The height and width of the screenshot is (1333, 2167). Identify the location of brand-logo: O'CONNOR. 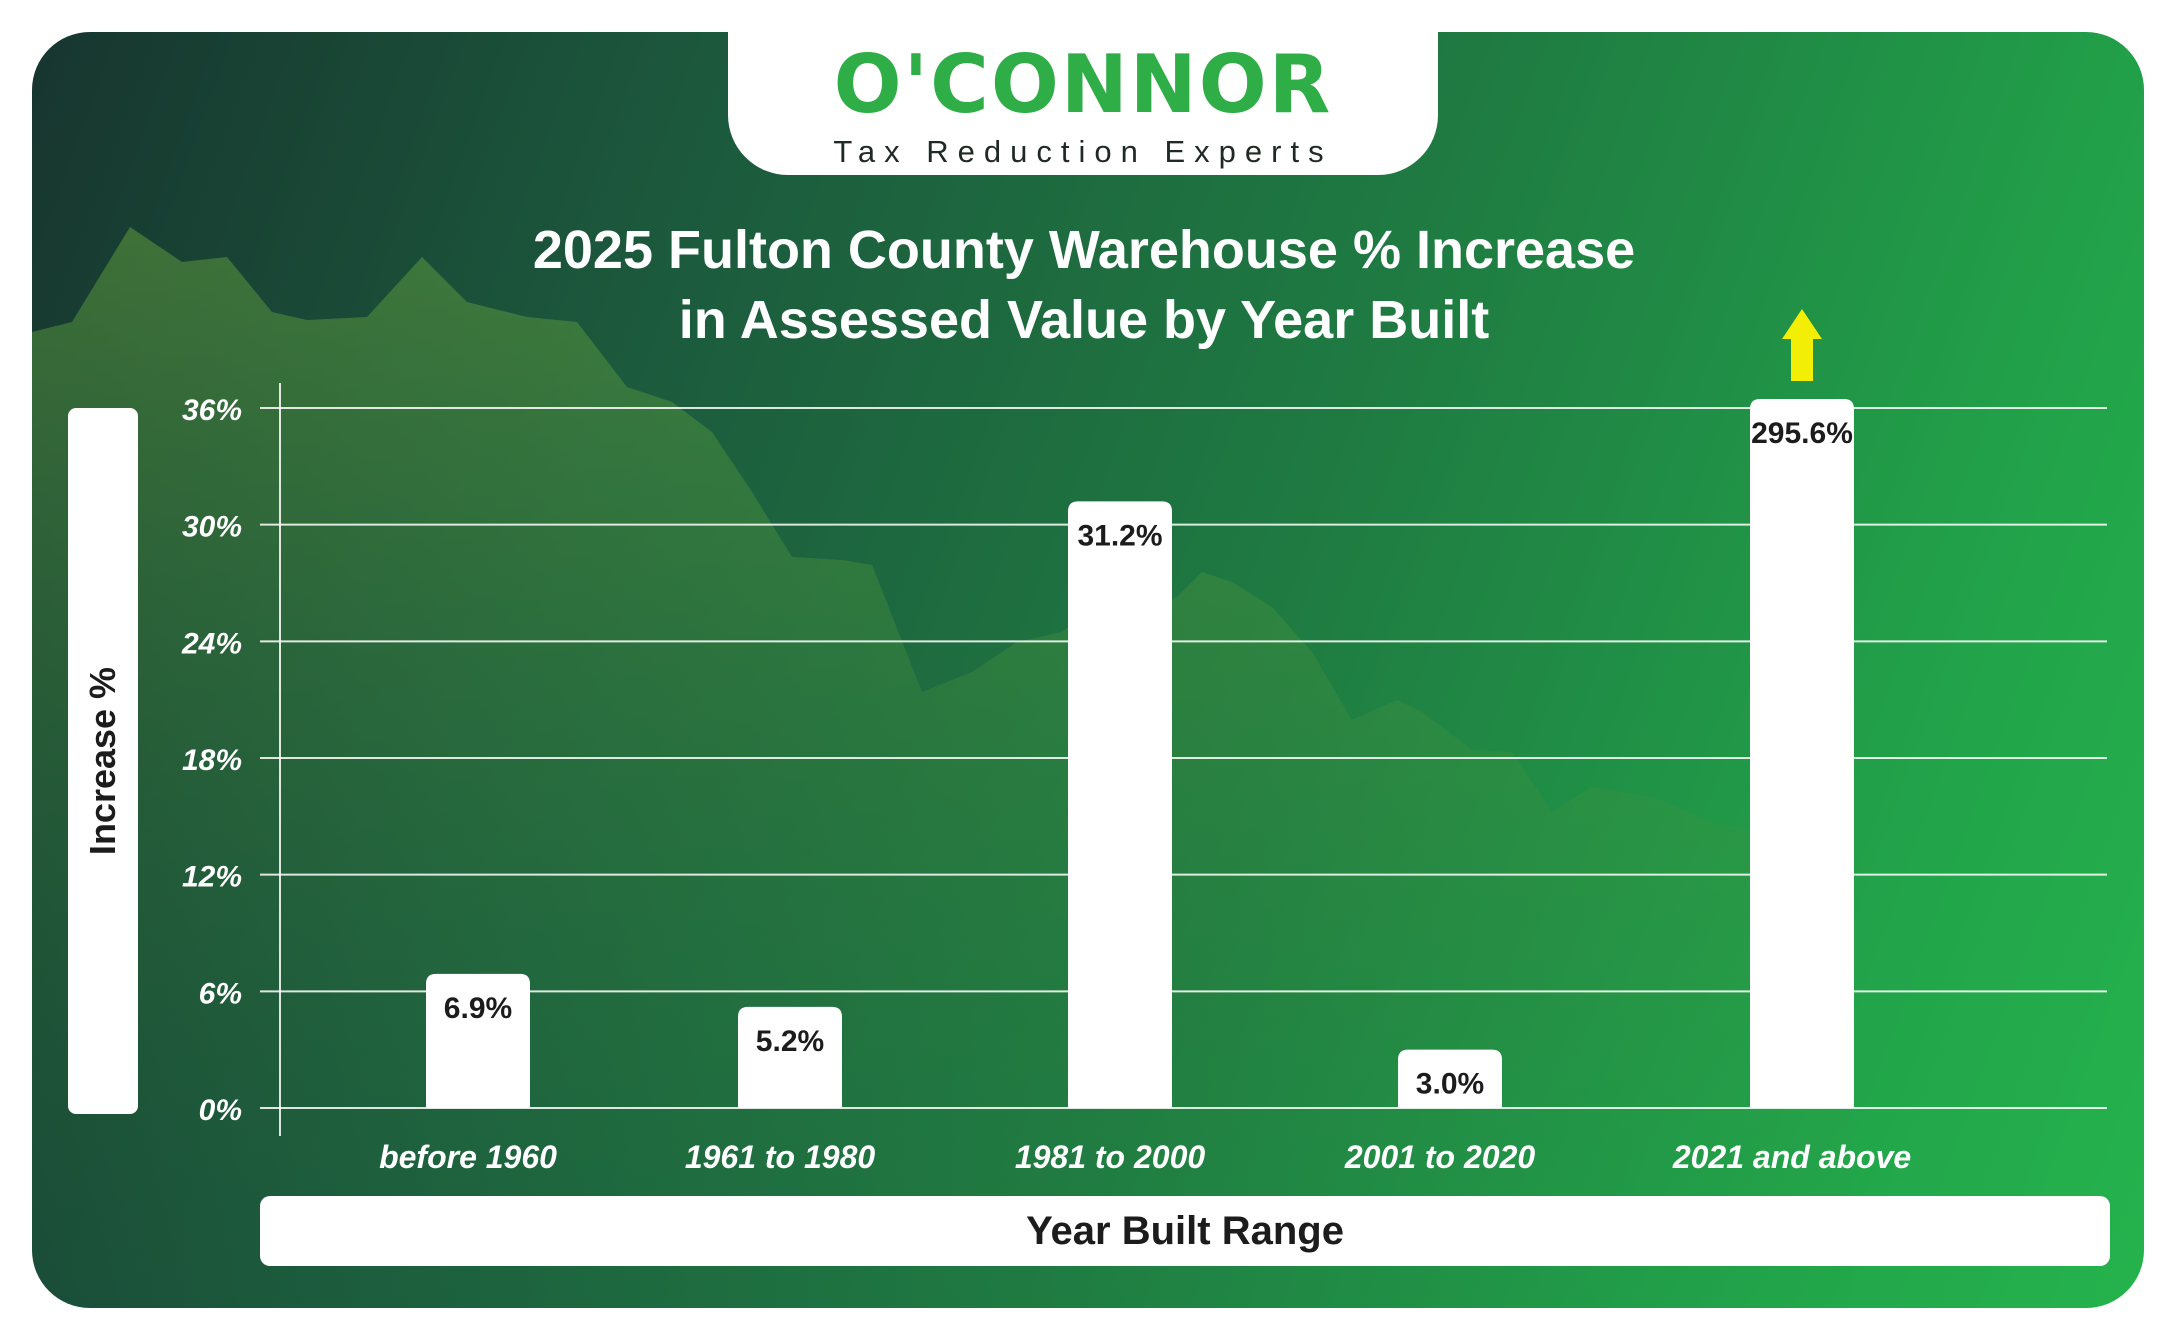
(1083, 84).